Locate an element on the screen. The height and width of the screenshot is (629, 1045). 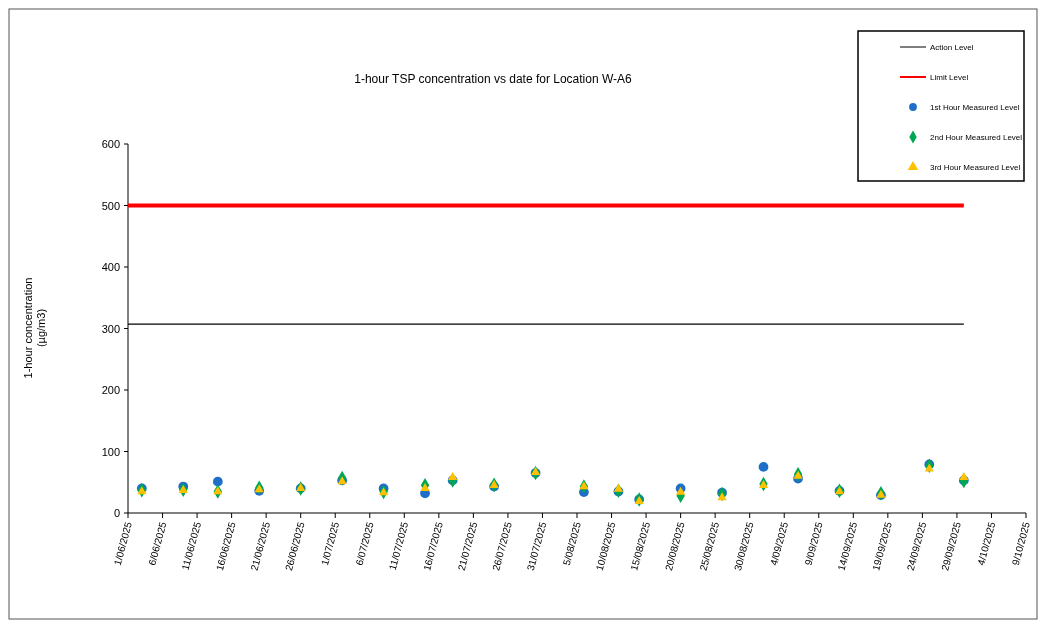
x-tick-label: 4/10/2025 is located at coordinates (986, 543).